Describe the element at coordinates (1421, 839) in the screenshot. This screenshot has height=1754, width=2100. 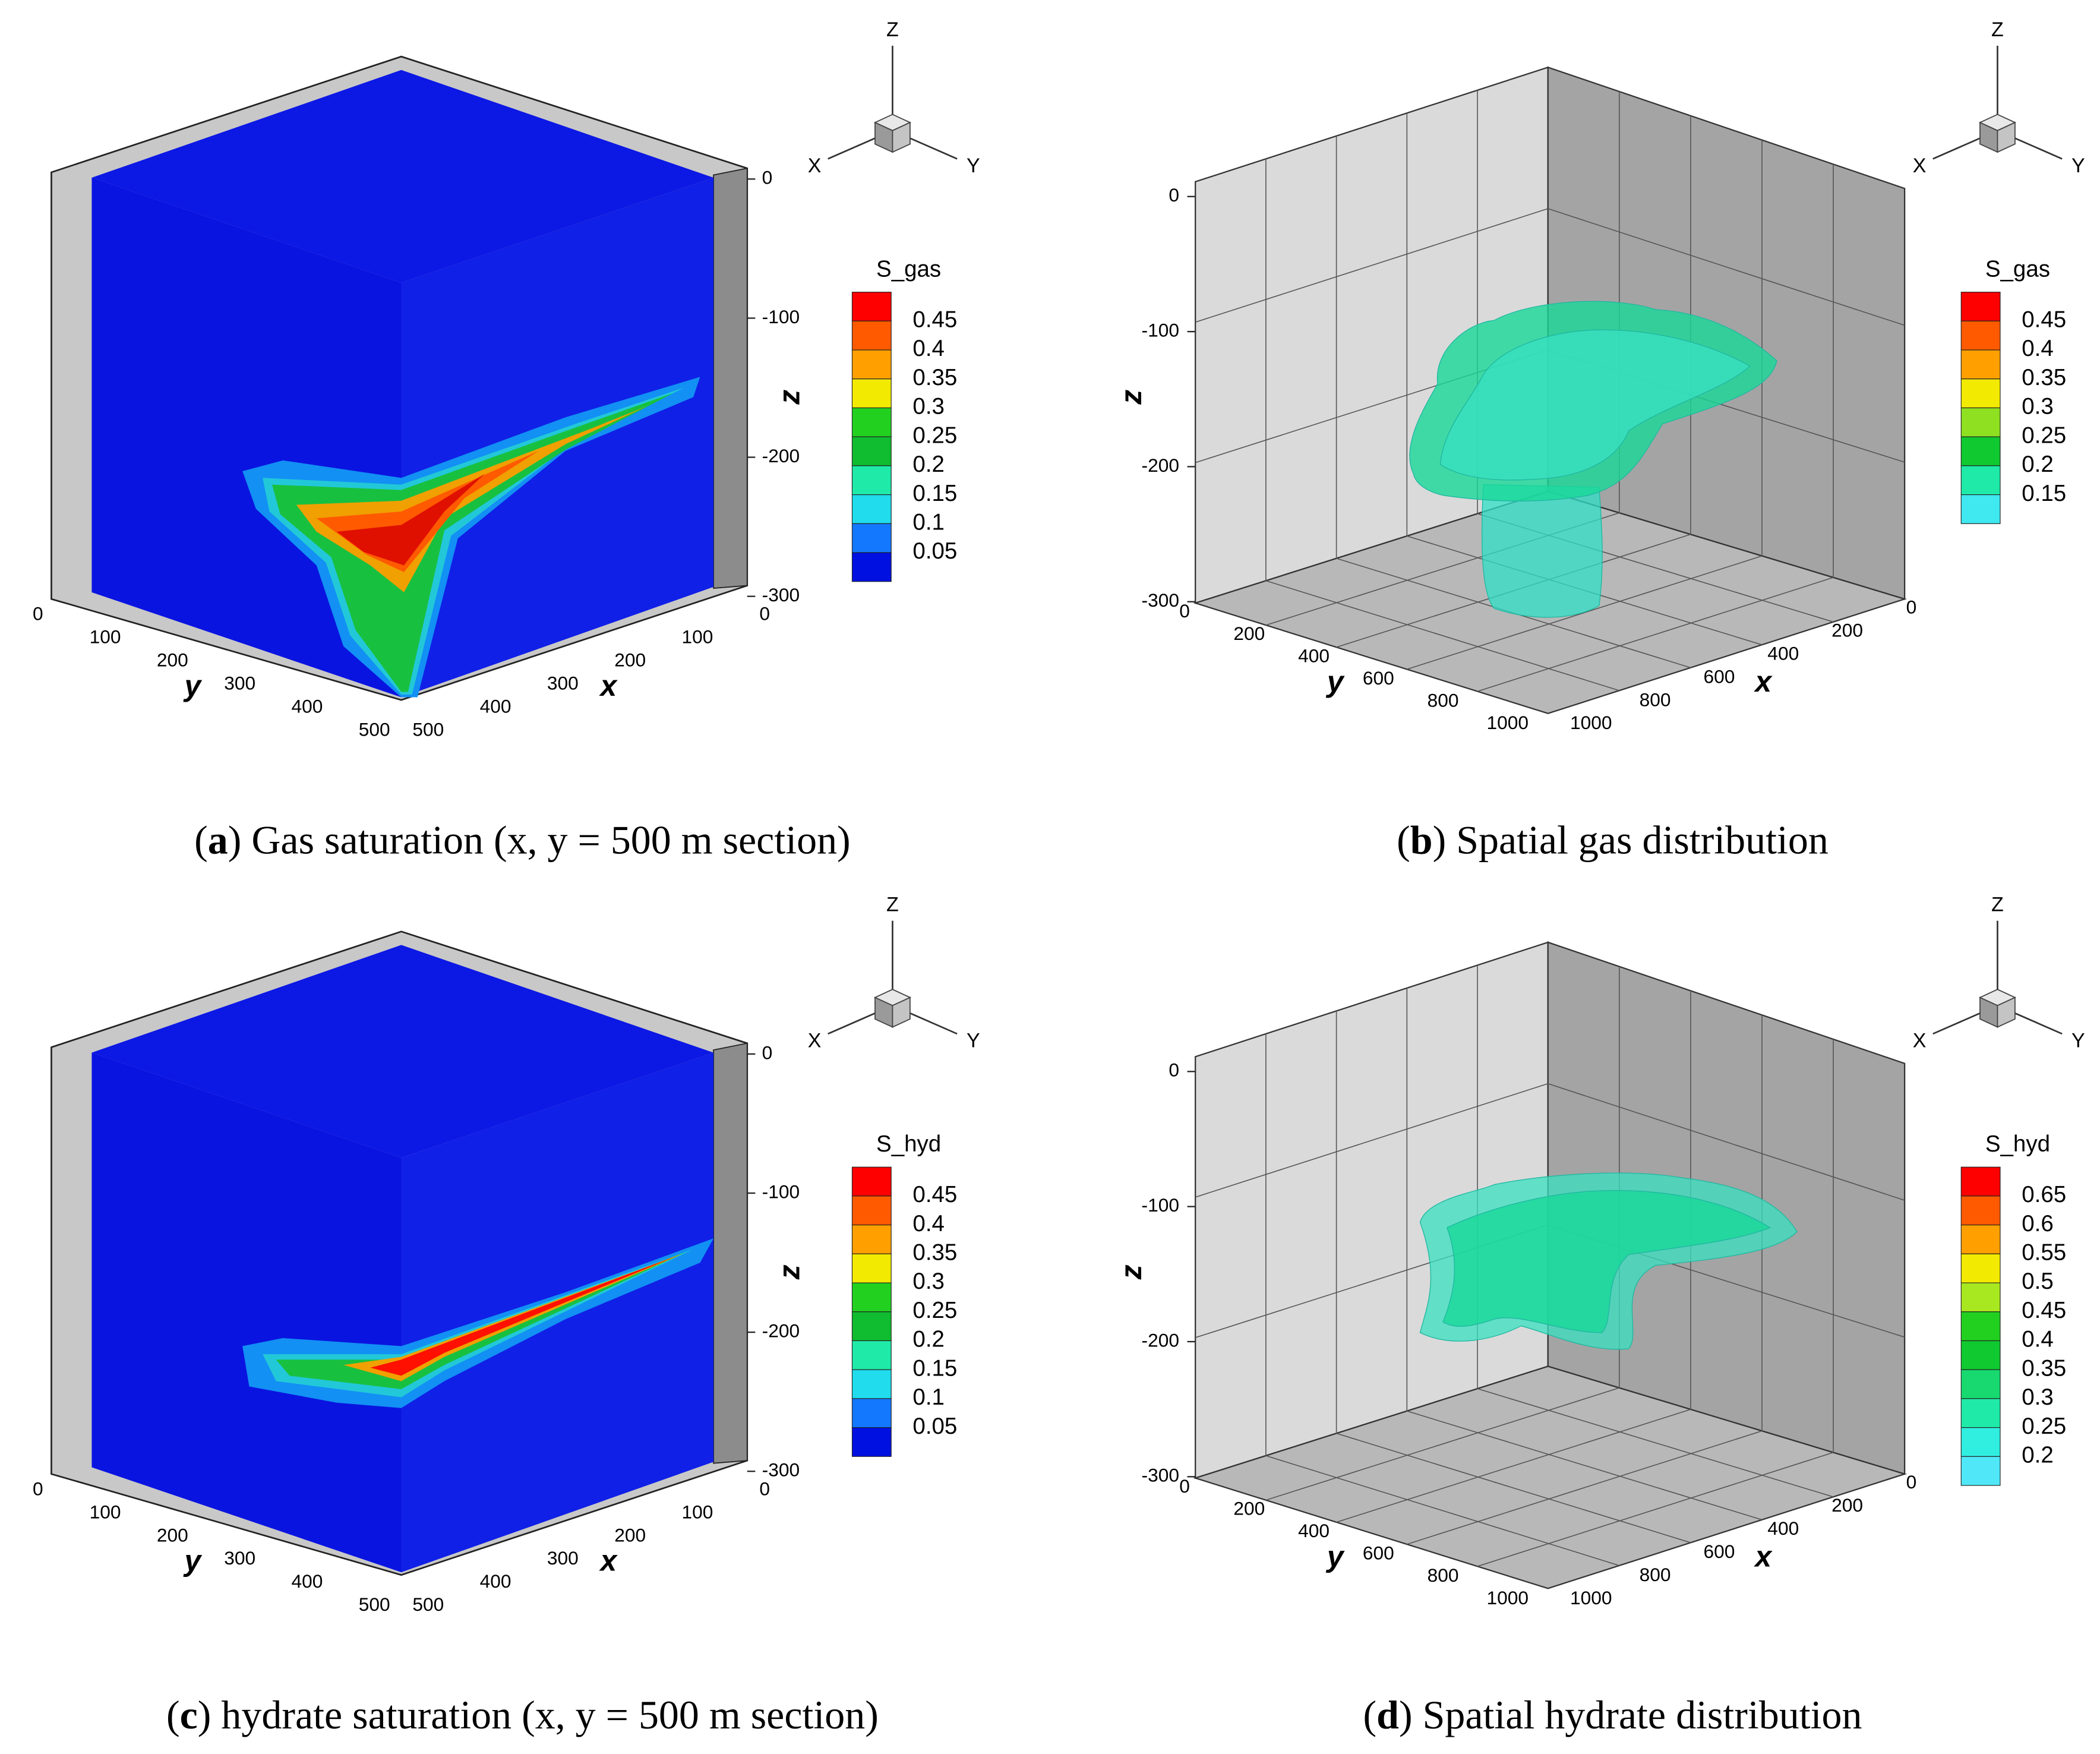
I see `caption-letter: b` at that location.